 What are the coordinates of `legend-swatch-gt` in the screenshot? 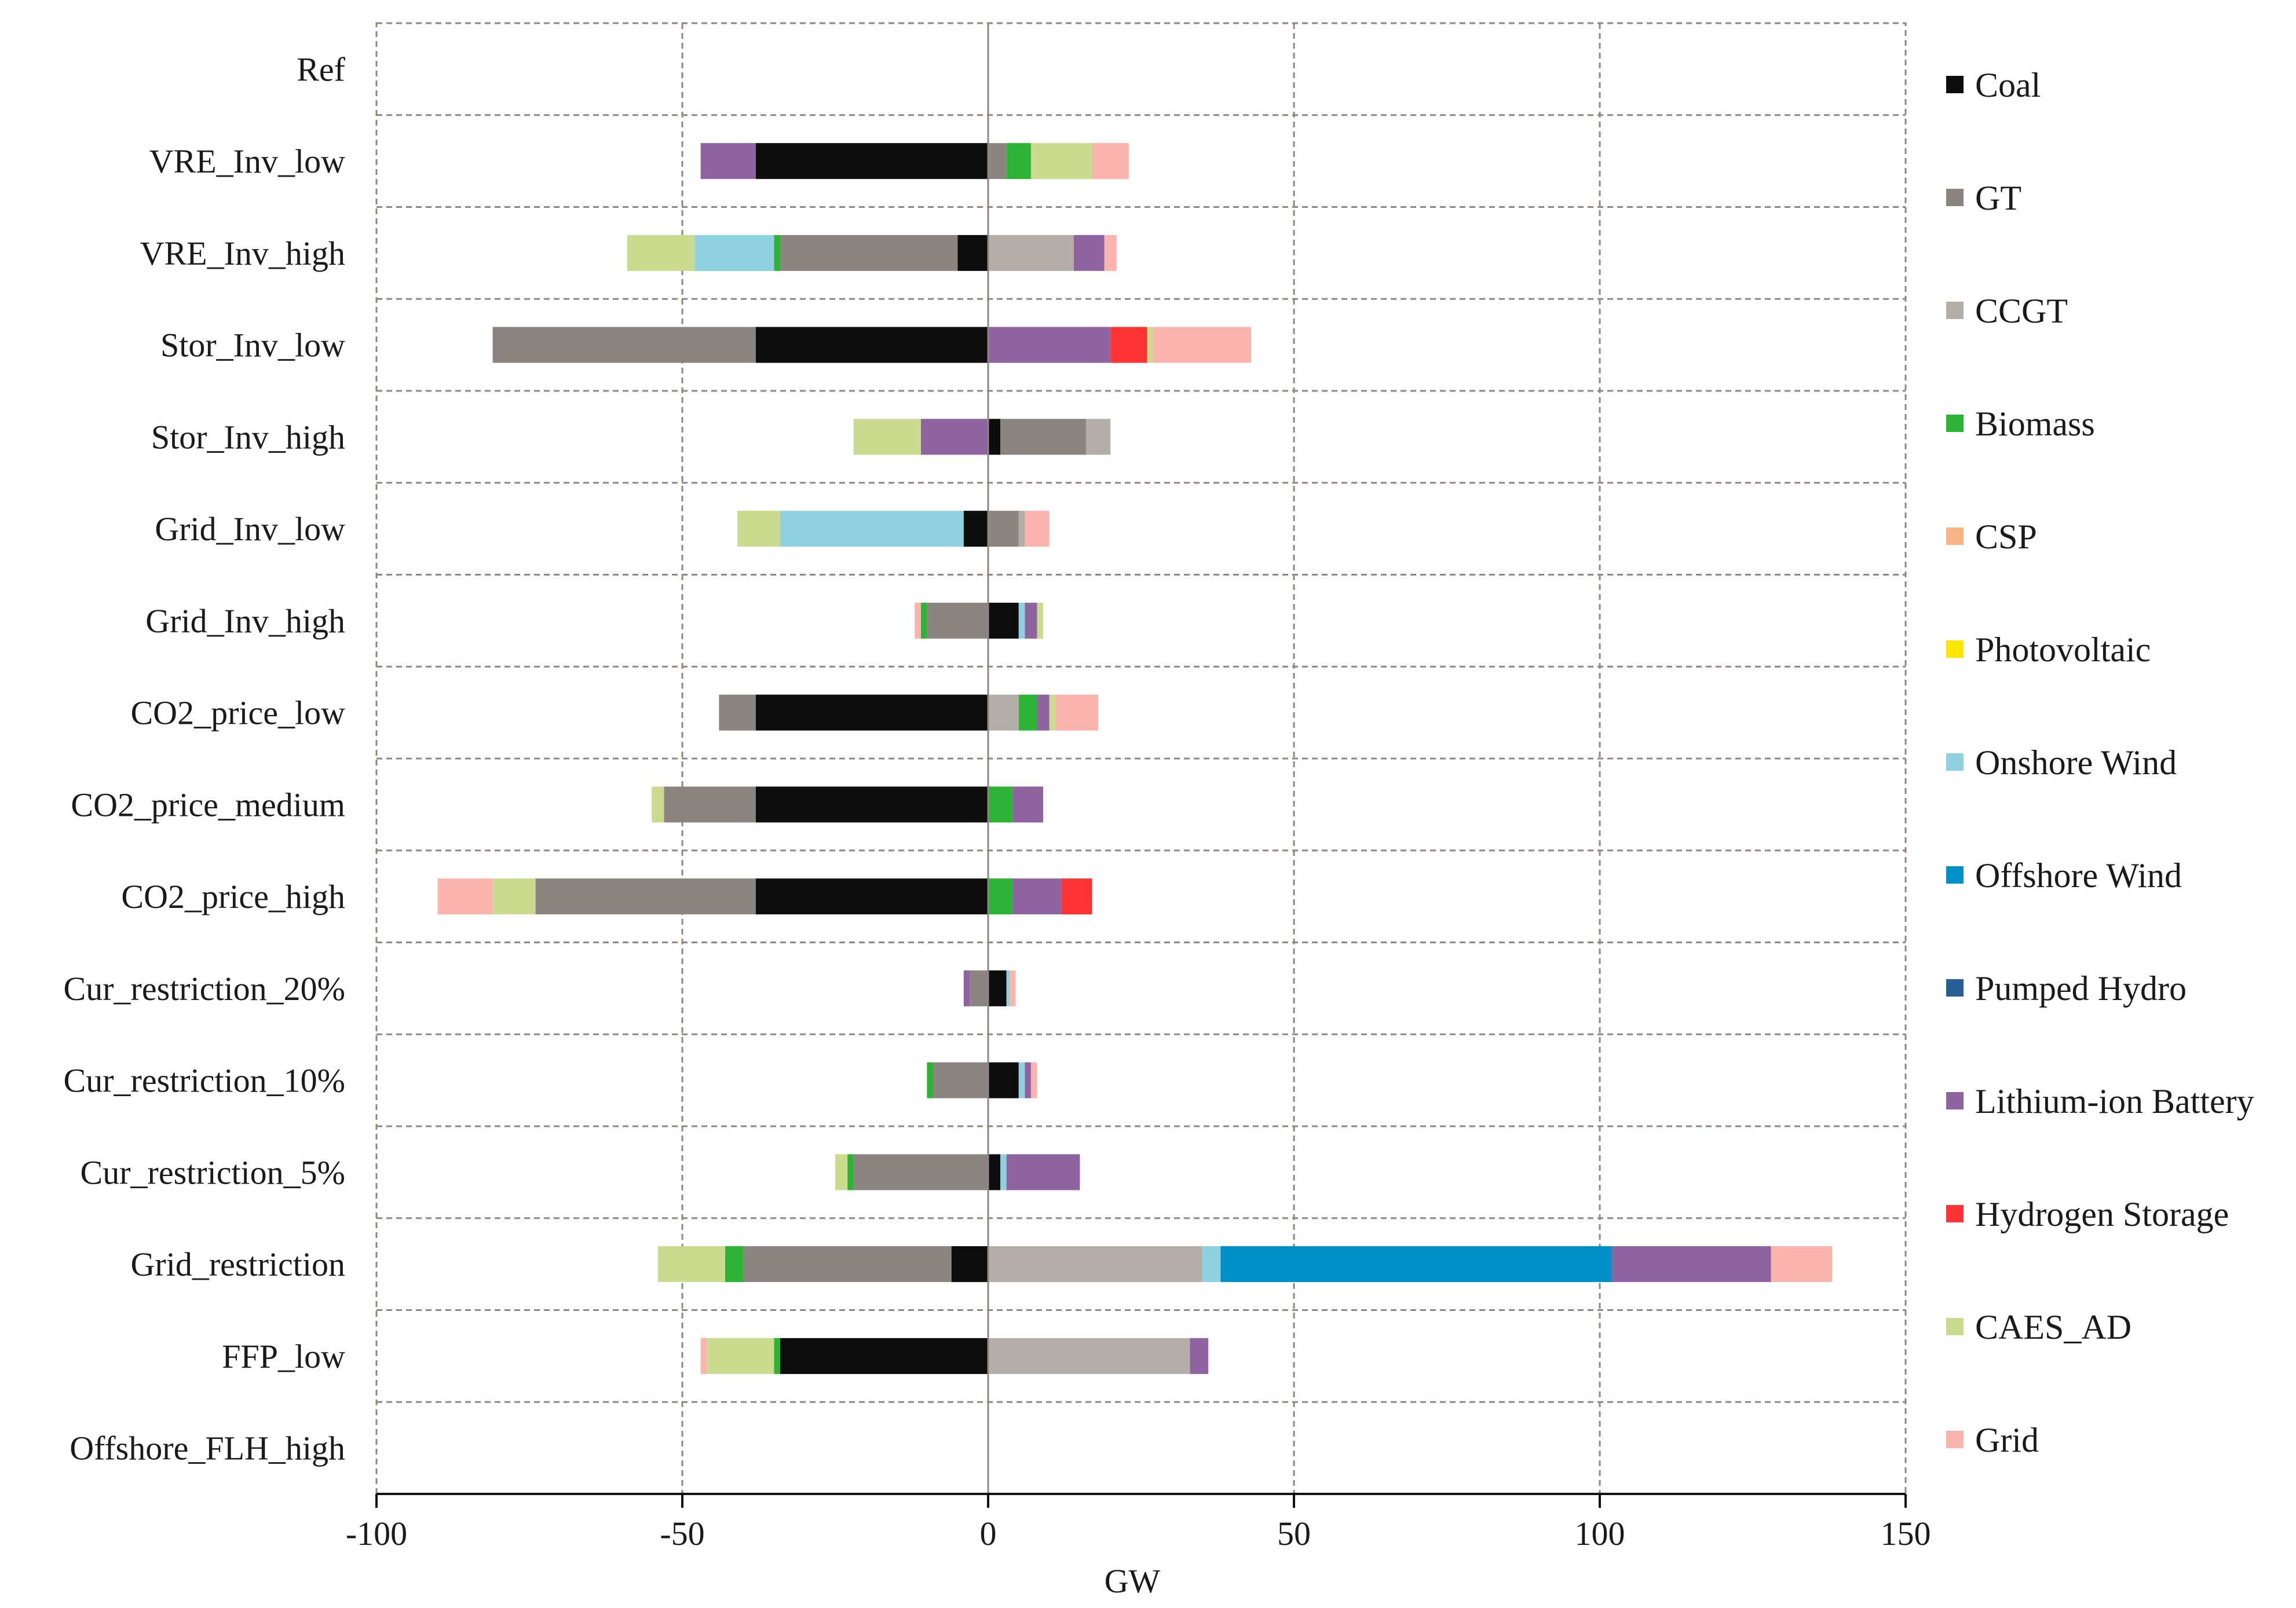 It's located at (1955, 197).